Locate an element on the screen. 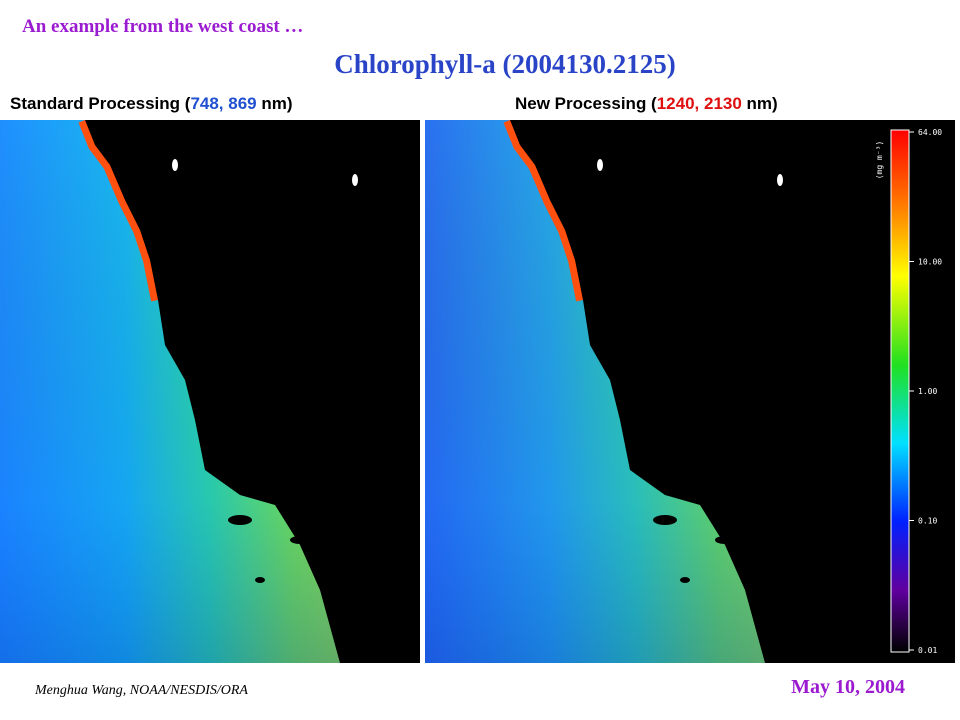 Image resolution: width=960 pixels, height=720 pixels. label-part: New Processing ( is located at coordinates (586, 103).